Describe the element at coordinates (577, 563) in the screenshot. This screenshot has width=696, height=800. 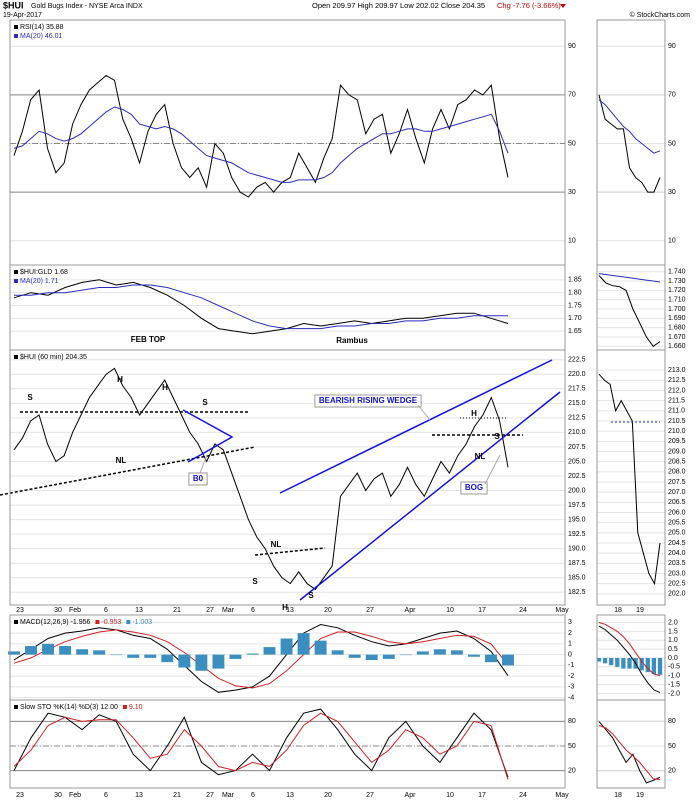
I see `y-tick-label: 187.5` at that location.